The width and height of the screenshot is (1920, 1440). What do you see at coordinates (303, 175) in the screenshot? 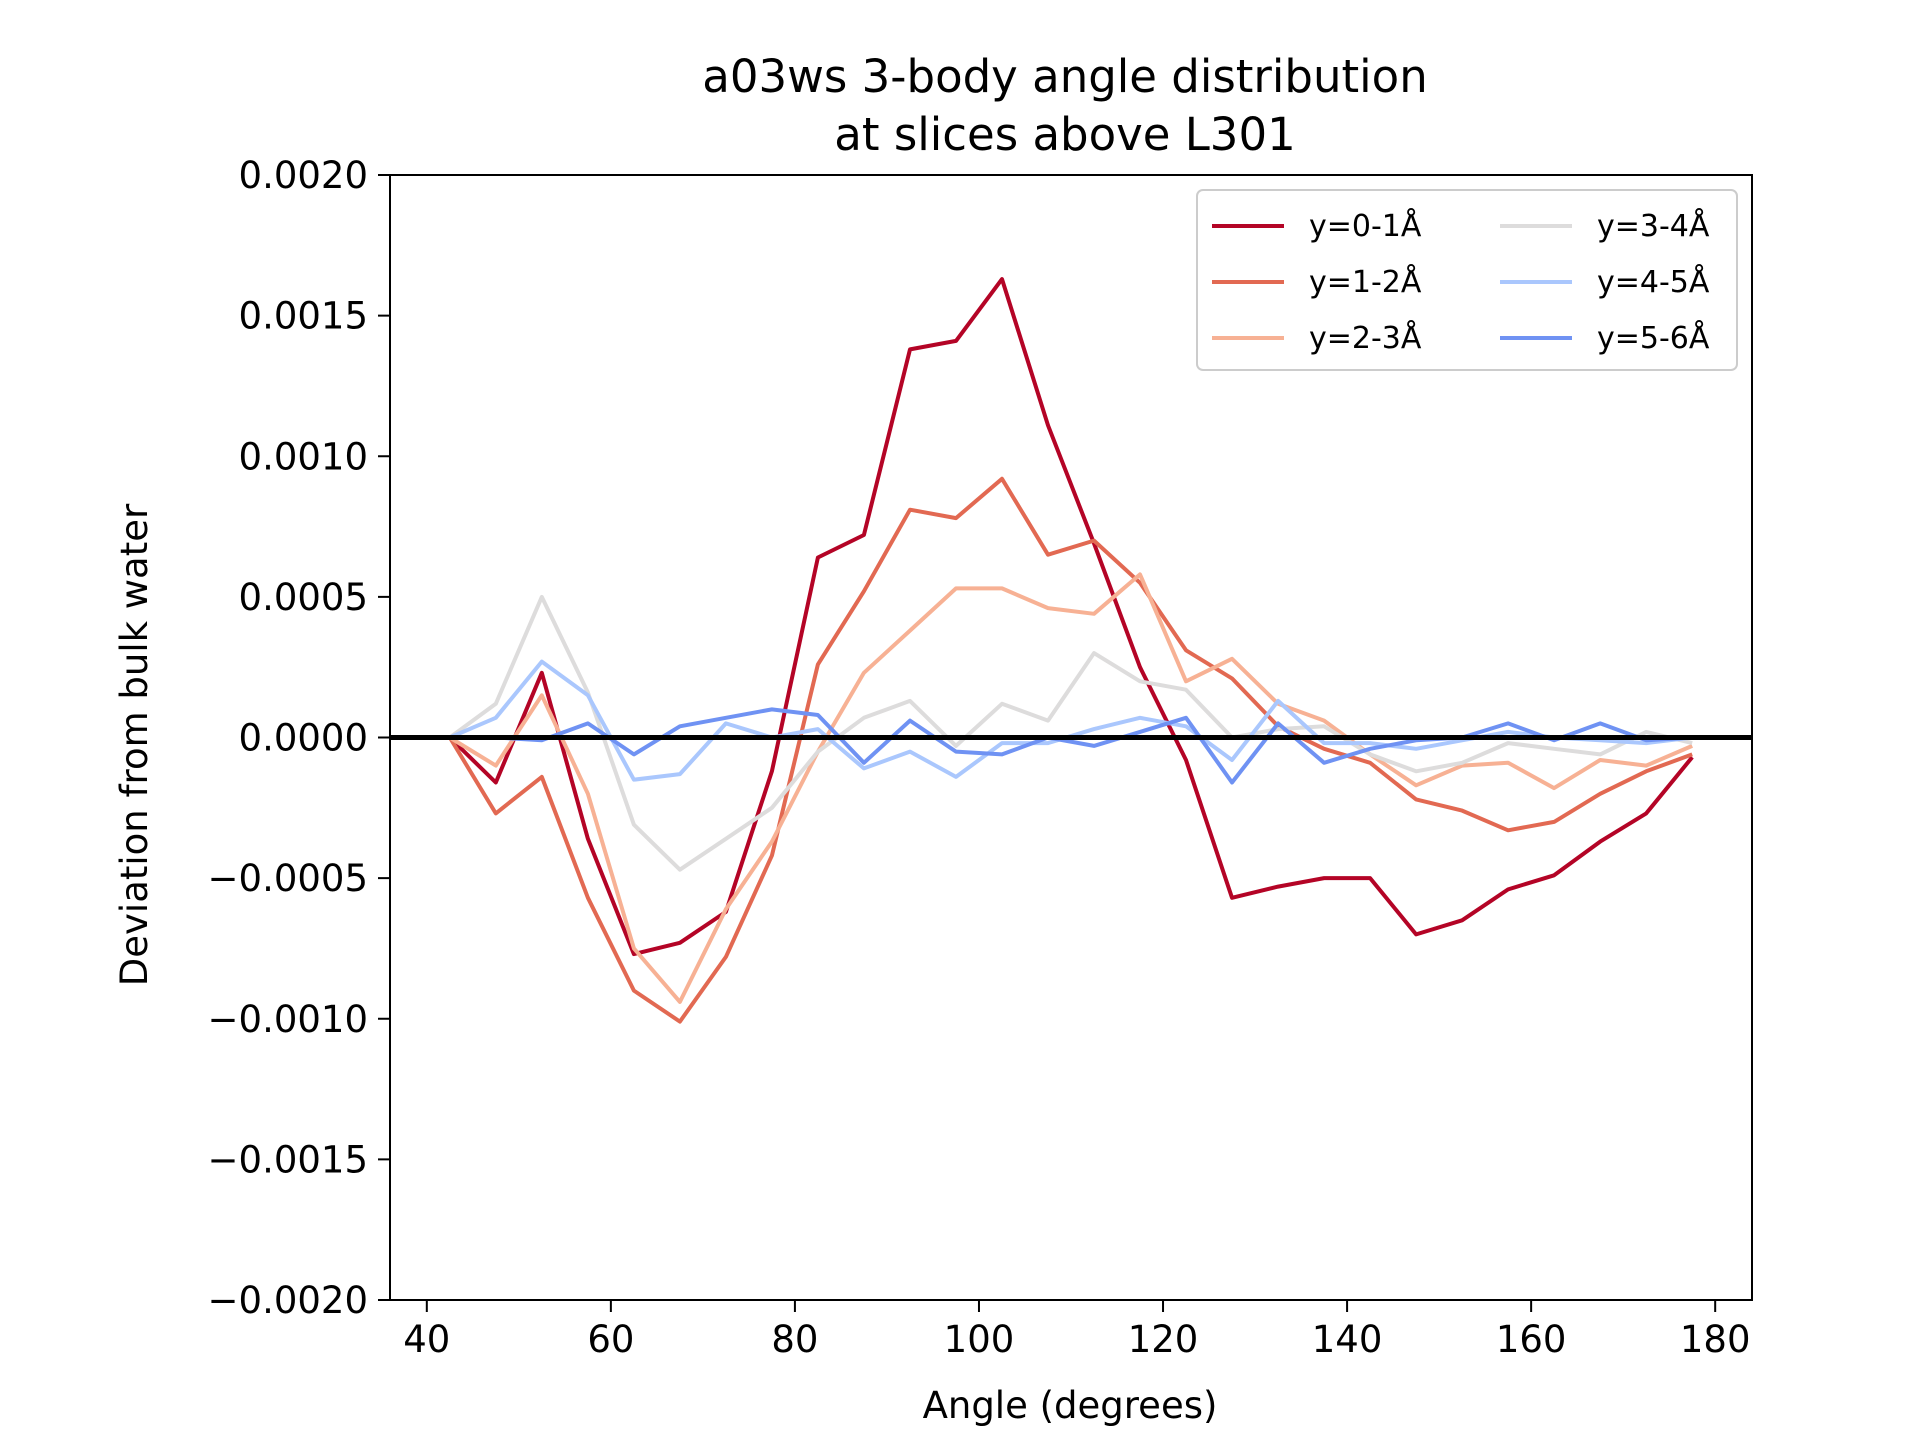
I see `y-tick-label: 0.0020` at bounding box center [303, 175].